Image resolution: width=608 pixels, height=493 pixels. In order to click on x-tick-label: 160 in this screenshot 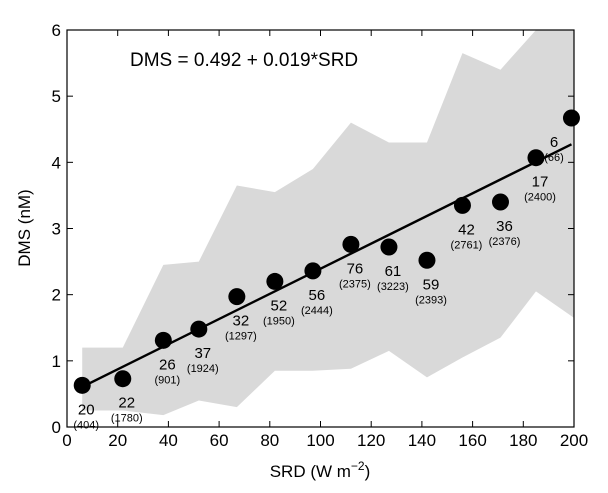, I will do `click(472, 440)`.